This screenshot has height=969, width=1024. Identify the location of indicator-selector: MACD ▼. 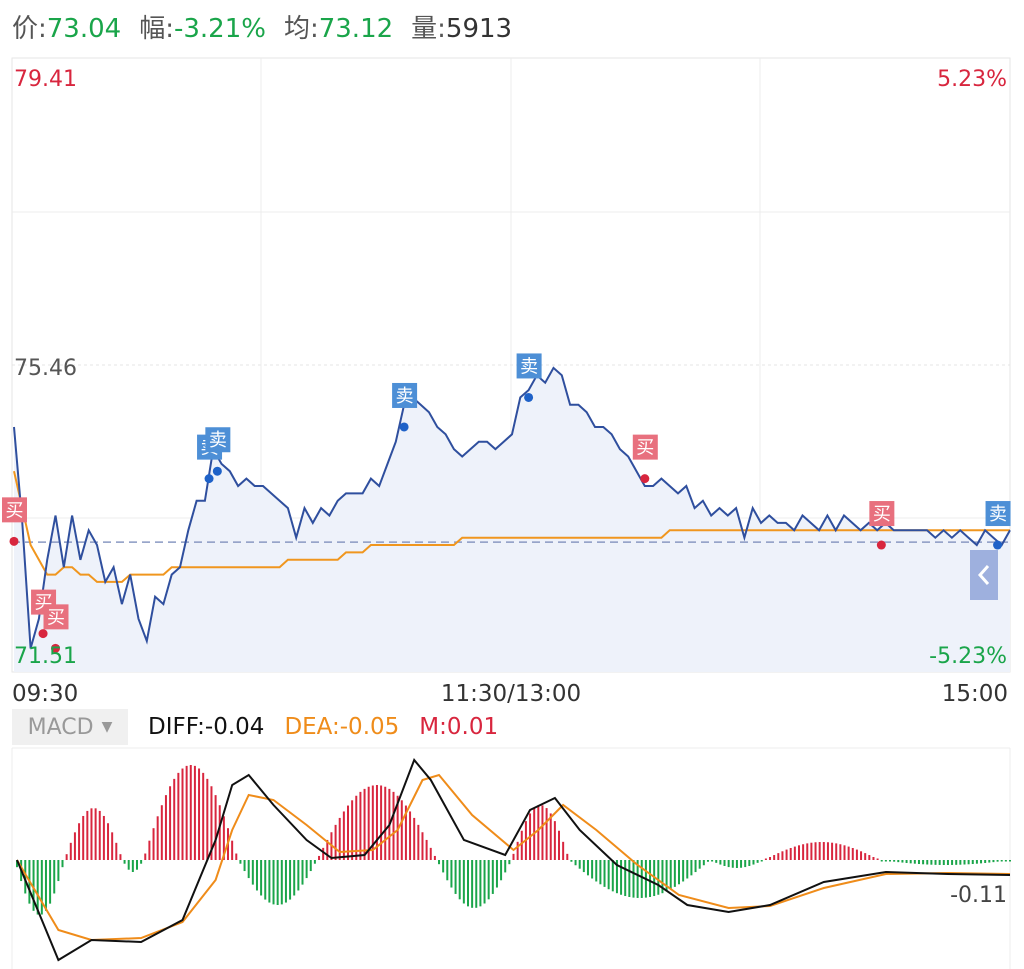
(70, 727).